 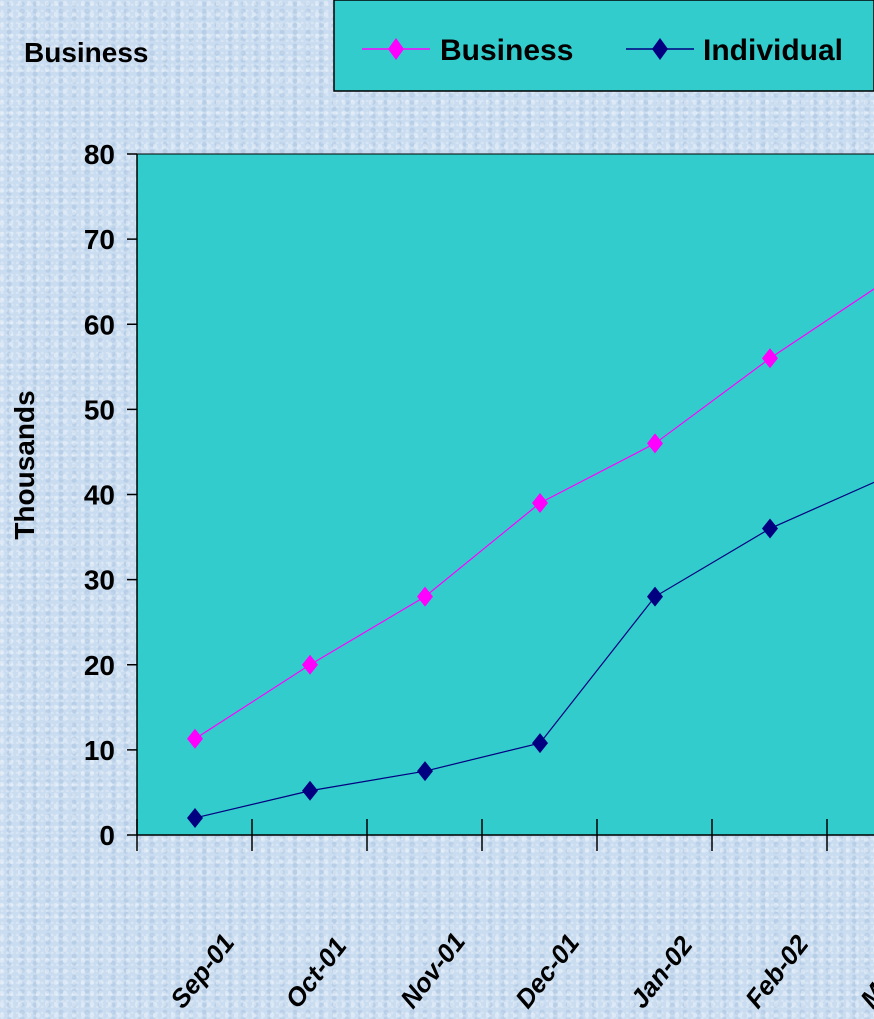 What do you see at coordinates (777, 971) in the screenshot?
I see `x-tick-label: Feb-02` at bounding box center [777, 971].